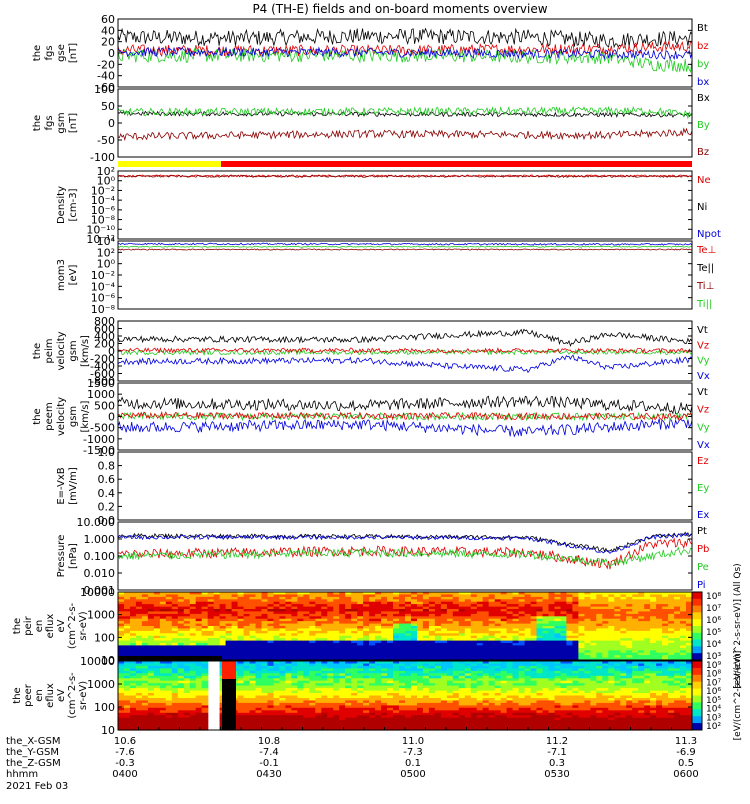 This screenshot has width=750, height=804. I want to click on legend-entry: Vt, so click(702, 330).